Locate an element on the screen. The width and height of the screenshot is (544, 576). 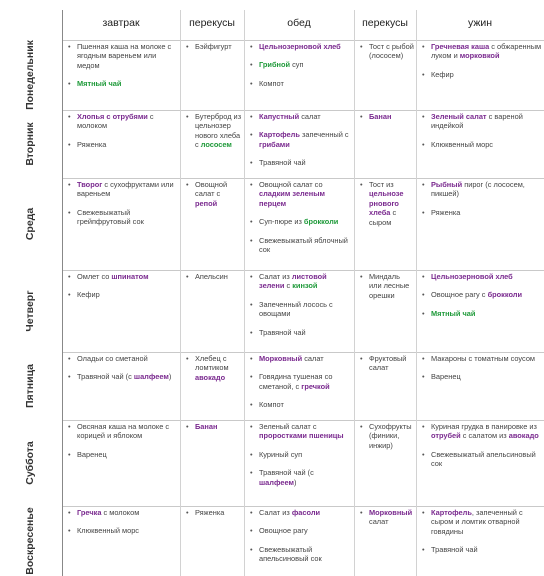
meal-item-text: Свежевыжатый апельсиновый сок is located at coordinates (290, 554).